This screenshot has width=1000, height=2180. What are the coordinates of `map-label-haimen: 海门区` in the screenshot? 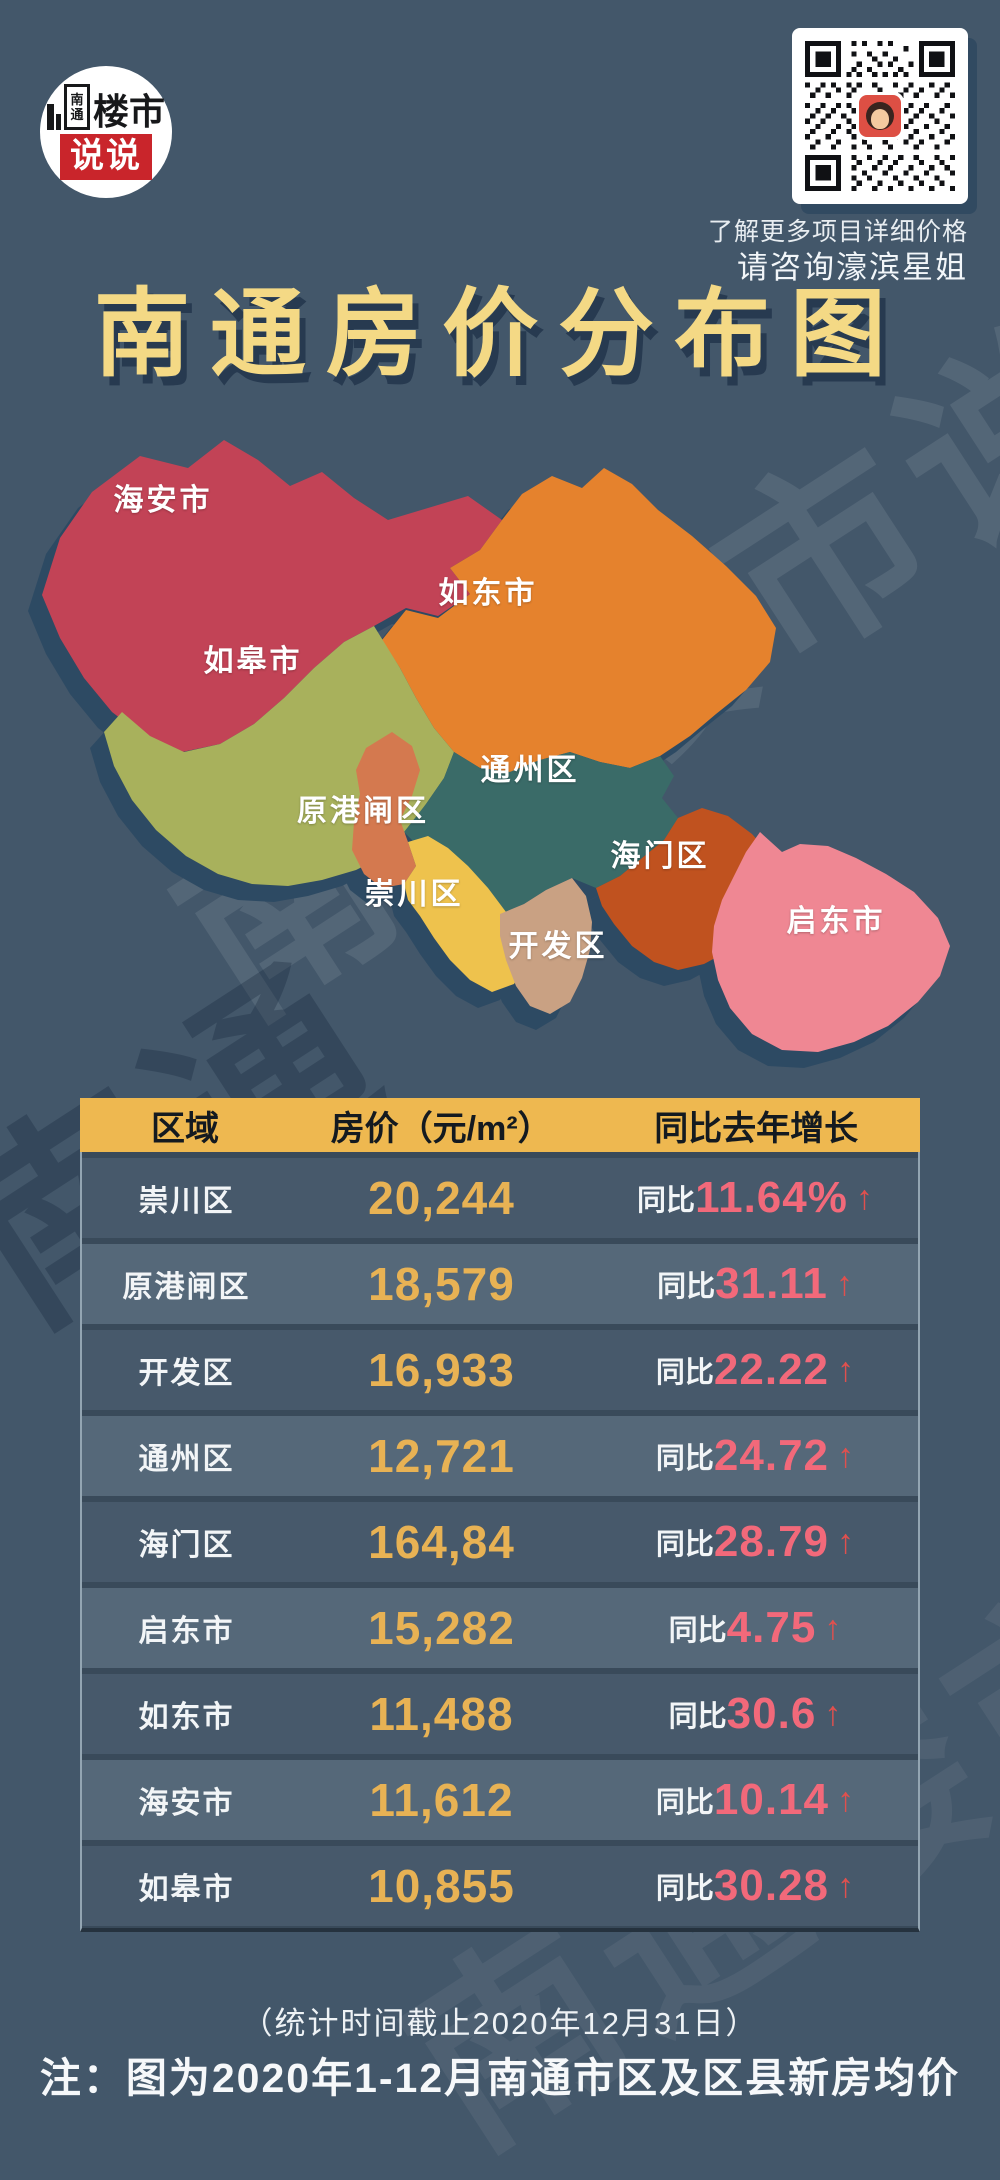 It's located at (660, 856).